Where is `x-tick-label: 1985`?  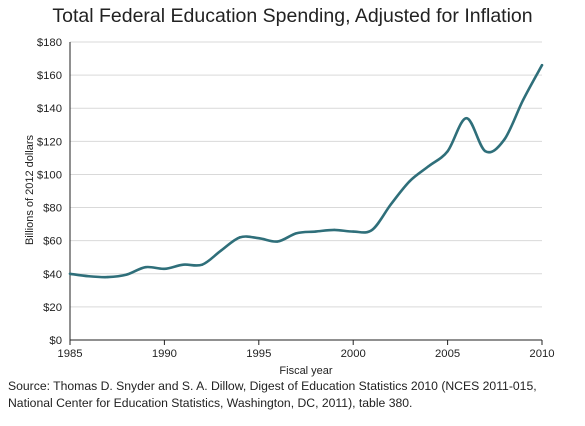
x-tick-label: 1985 is located at coordinates (69, 354).